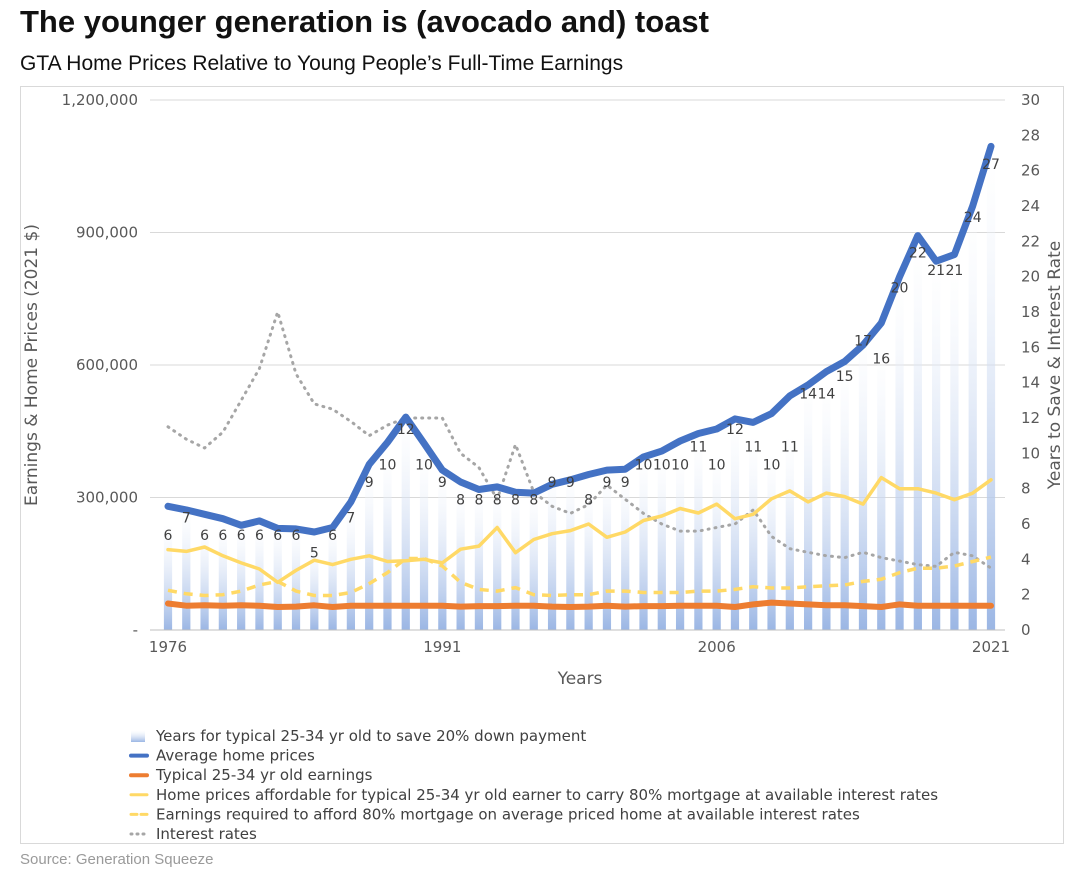  What do you see at coordinates (1030, 241) in the screenshot?
I see `right-tick-label: 22` at bounding box center [1030, 241].